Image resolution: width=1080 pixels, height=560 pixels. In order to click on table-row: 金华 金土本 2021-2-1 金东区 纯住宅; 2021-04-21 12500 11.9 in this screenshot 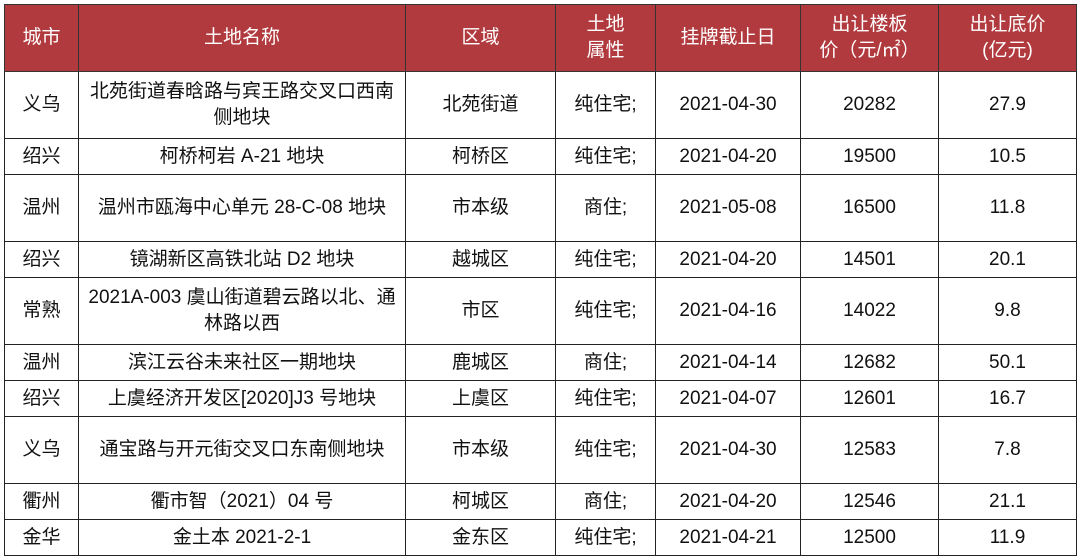, I will do `click(540, 537)`.